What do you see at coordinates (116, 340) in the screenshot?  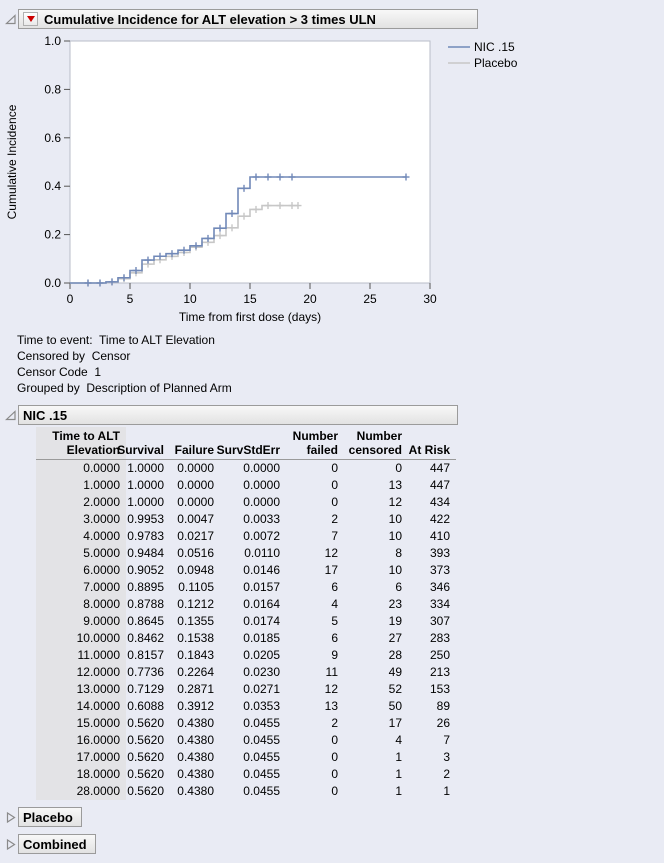 I see `info-time-to-event: Time to event: Time to ALT Elevation` at bounding box center [116, 340].